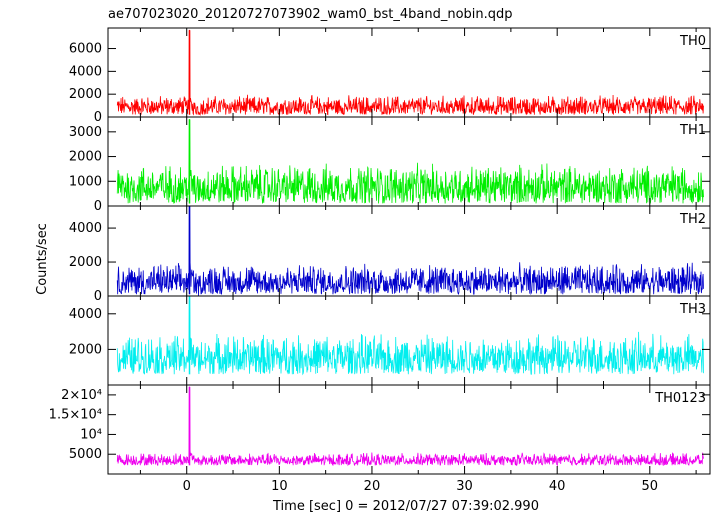 The width and height of the screenshot is (717, 516). Describe the element at coordinates (692, 309) in the screenshot. I see `panel-label: TH3` at that location.